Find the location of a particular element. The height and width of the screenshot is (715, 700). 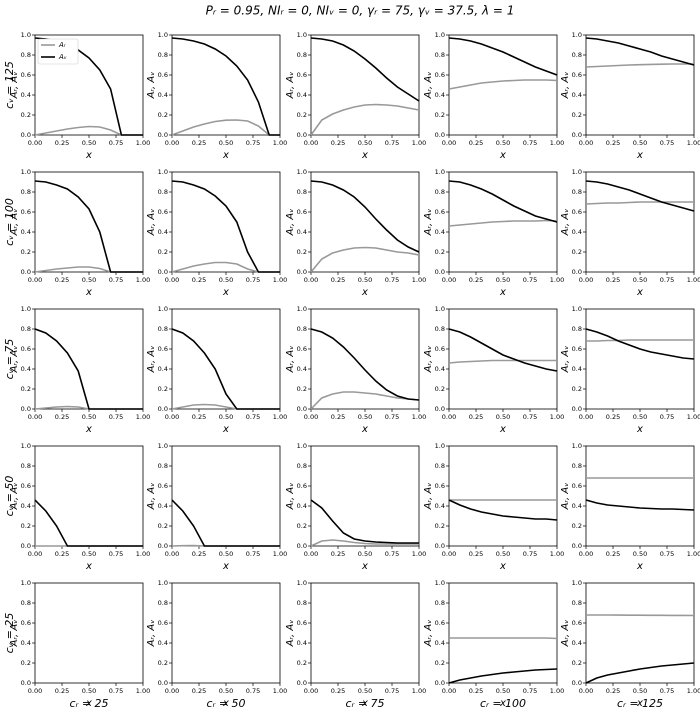

row-label: cᵥ = 100 is located at coordinates (9, 222).